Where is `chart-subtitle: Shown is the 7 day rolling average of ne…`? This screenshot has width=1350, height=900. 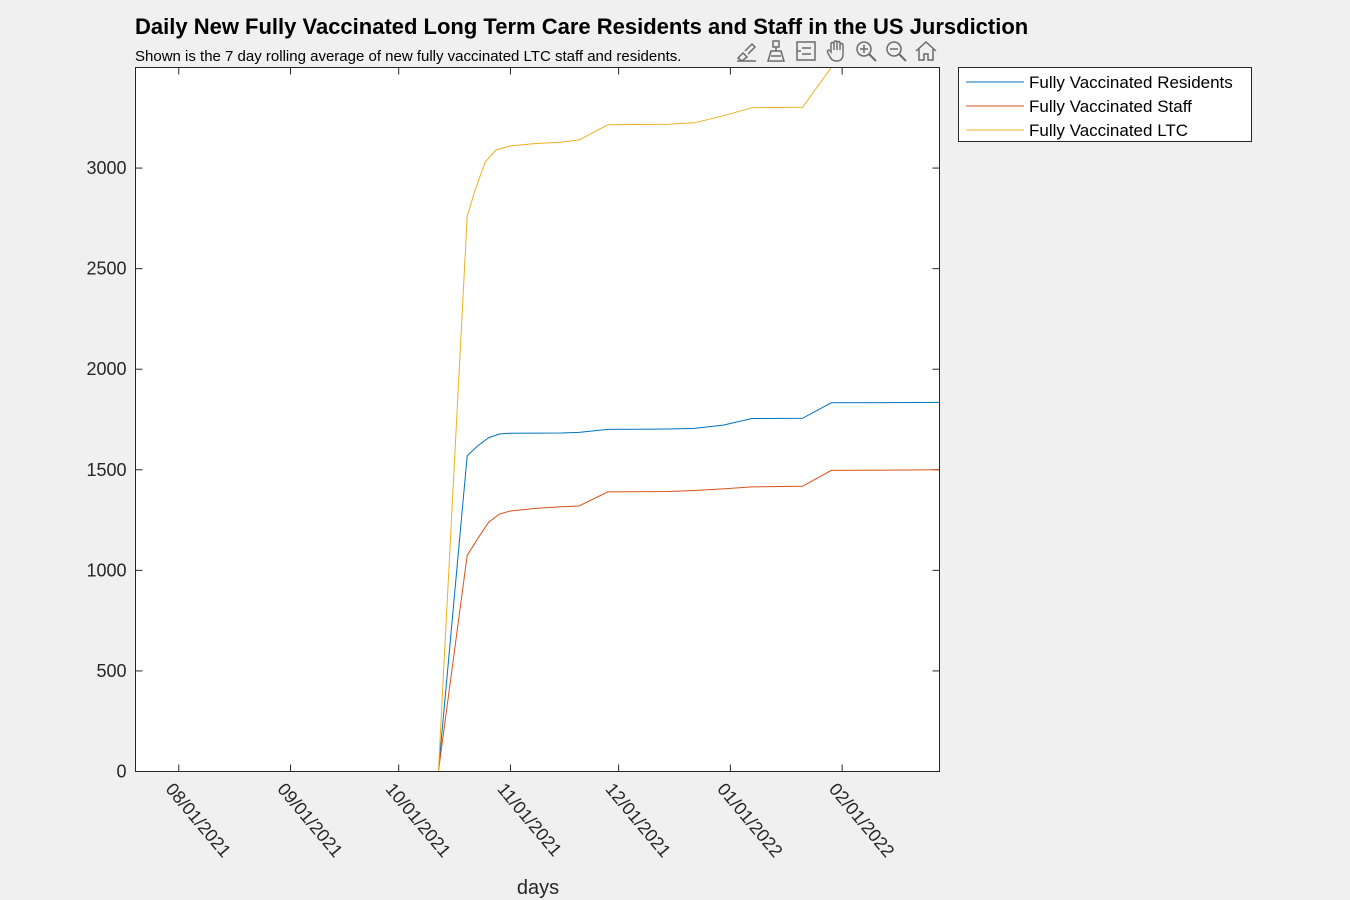
chart-subtitle: Shown is the 7 day rolling average of ne… is located at coordinates (408, 56).